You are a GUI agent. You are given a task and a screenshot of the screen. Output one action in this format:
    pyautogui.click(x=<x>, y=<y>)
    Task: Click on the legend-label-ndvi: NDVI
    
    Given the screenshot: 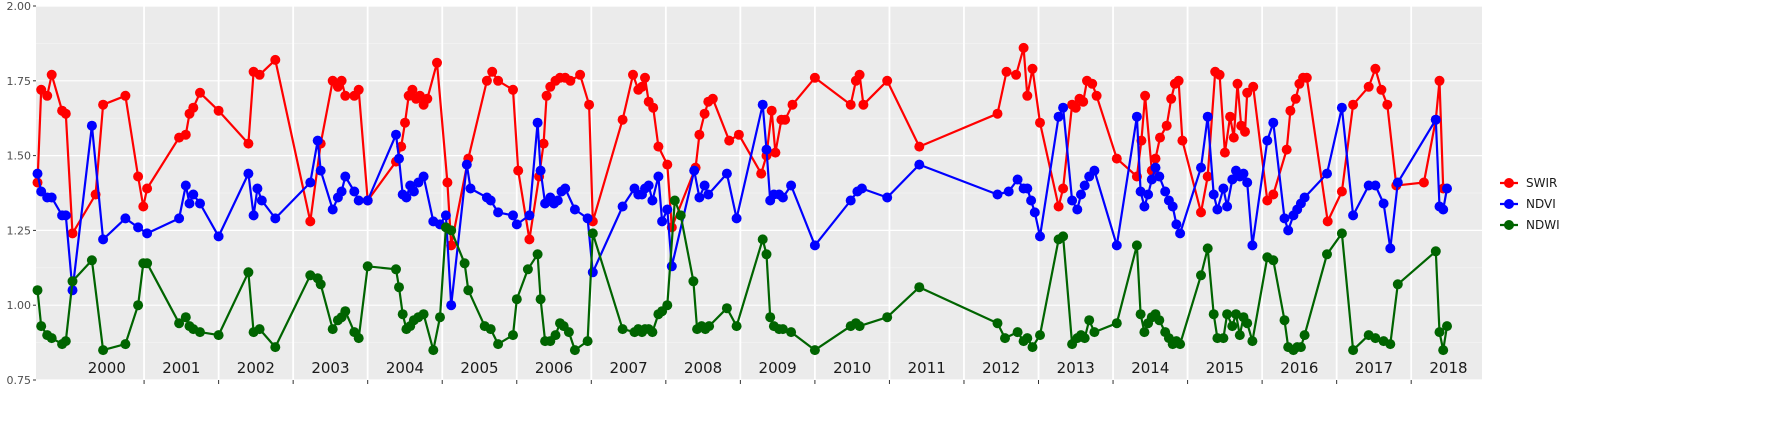 What is the action you would take?
    pyautogui.click(x=1541, y=204)
    